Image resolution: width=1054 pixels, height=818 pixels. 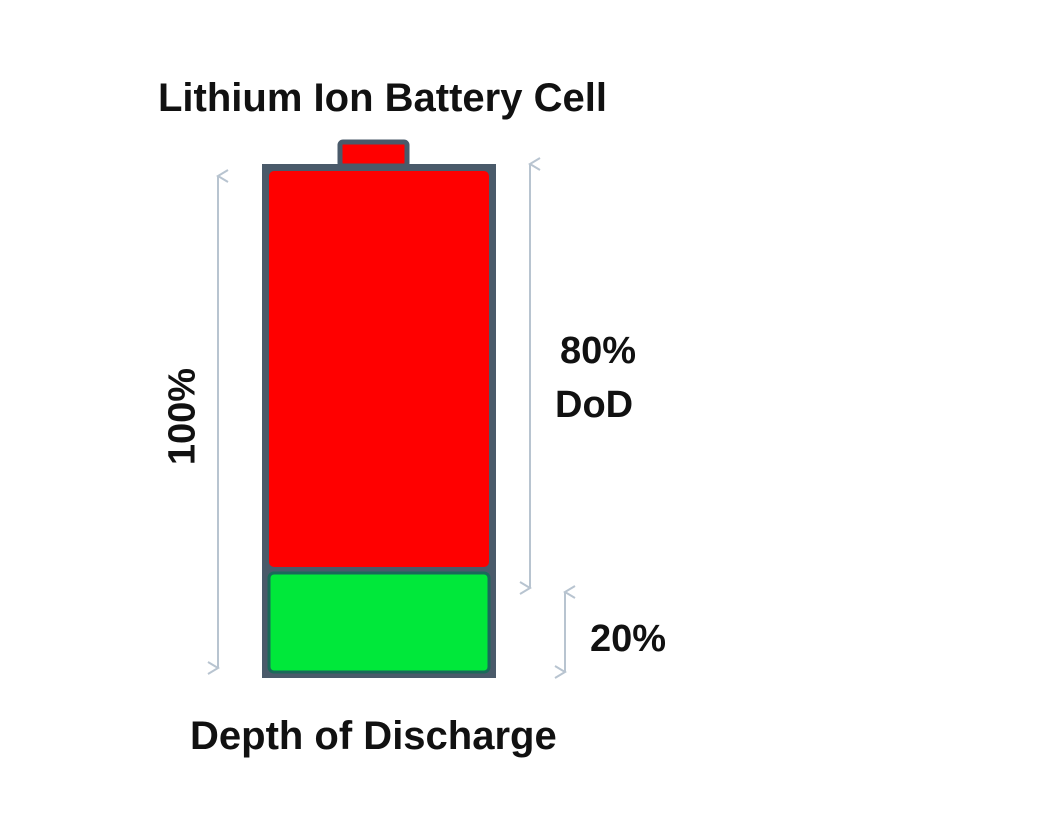 I want to click on dod-label: DoD, so click(x=594, y=405).